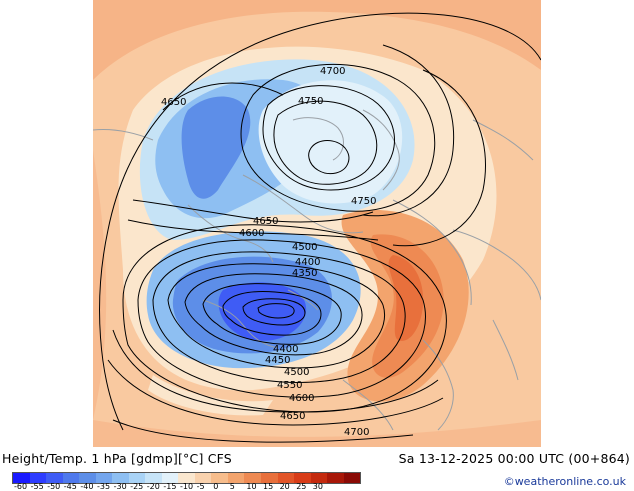 The height and width of the screenshot is (491, 634). I want to click on temperature-warm-edge-left, so click(100, 285).